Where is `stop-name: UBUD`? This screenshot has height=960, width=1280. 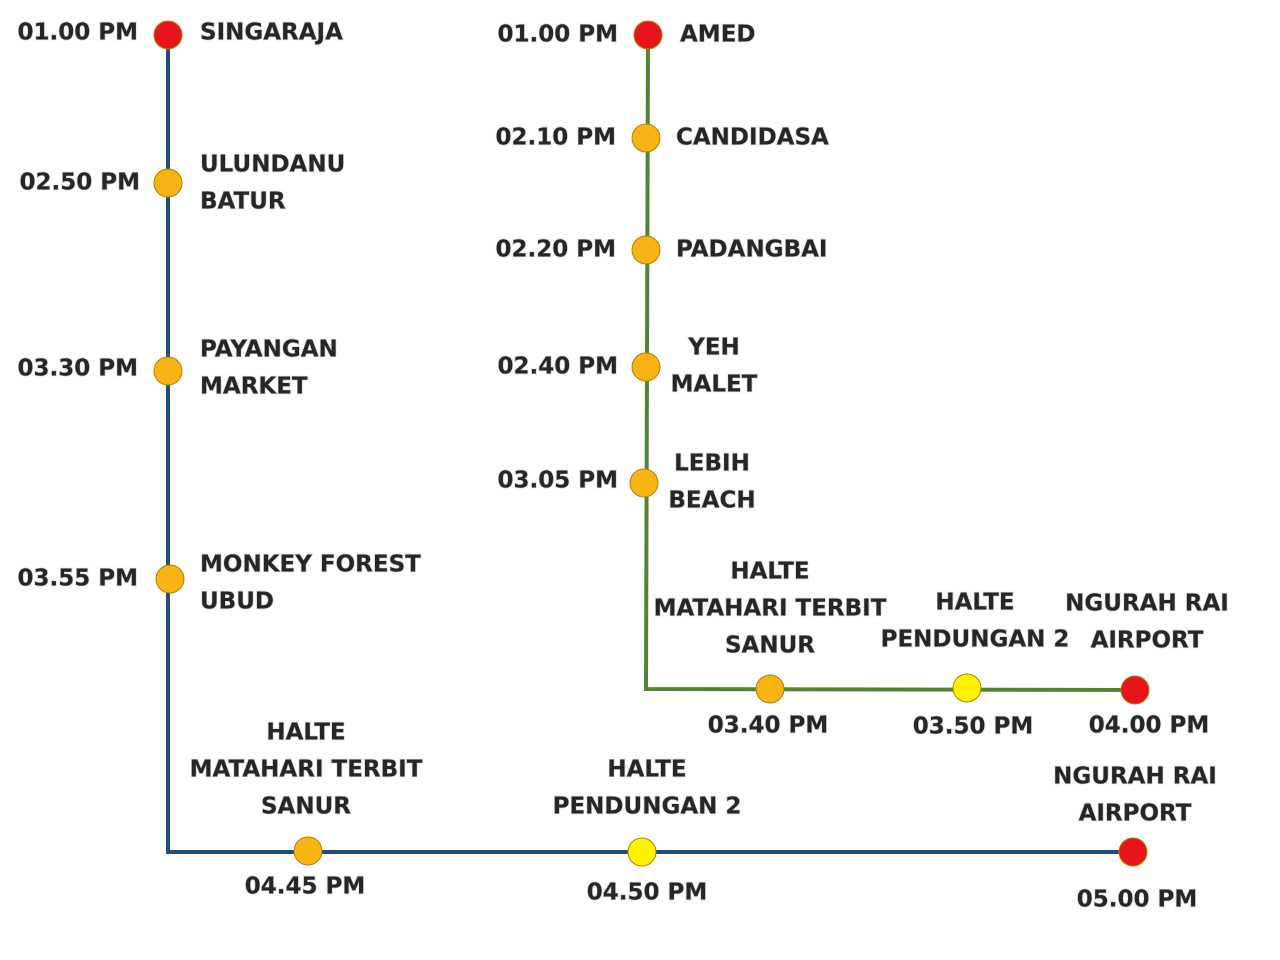 stop-name: UBUD is located at coordinates (237, 602).